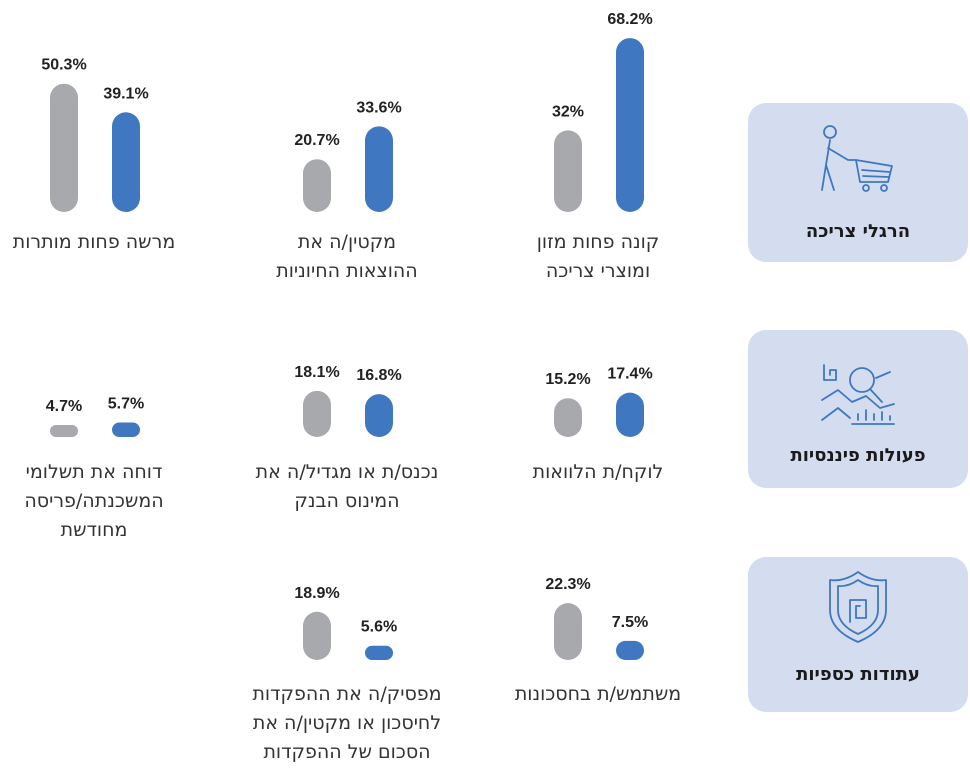 The width and height of the screenshot is (970, 771). What do you see at coordinates (316, 372) in the screenshot?
I see `value-label: 18.1%` at bounding box center [316, 372].